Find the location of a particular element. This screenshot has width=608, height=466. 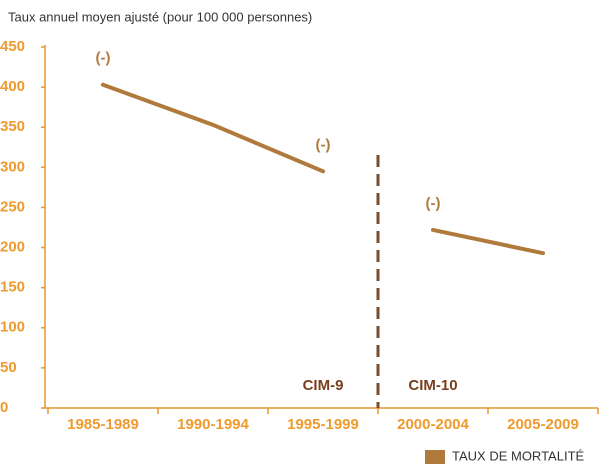

y-tick-label: 0 is located at coordinates (4, 407).